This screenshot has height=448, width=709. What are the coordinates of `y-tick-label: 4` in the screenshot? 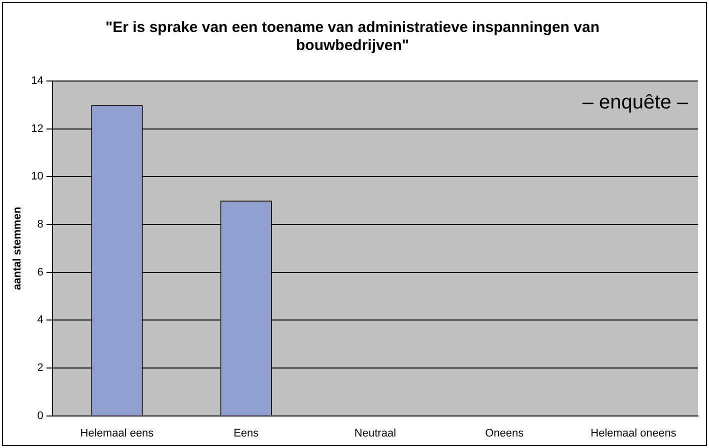 It's located at (40, 320).